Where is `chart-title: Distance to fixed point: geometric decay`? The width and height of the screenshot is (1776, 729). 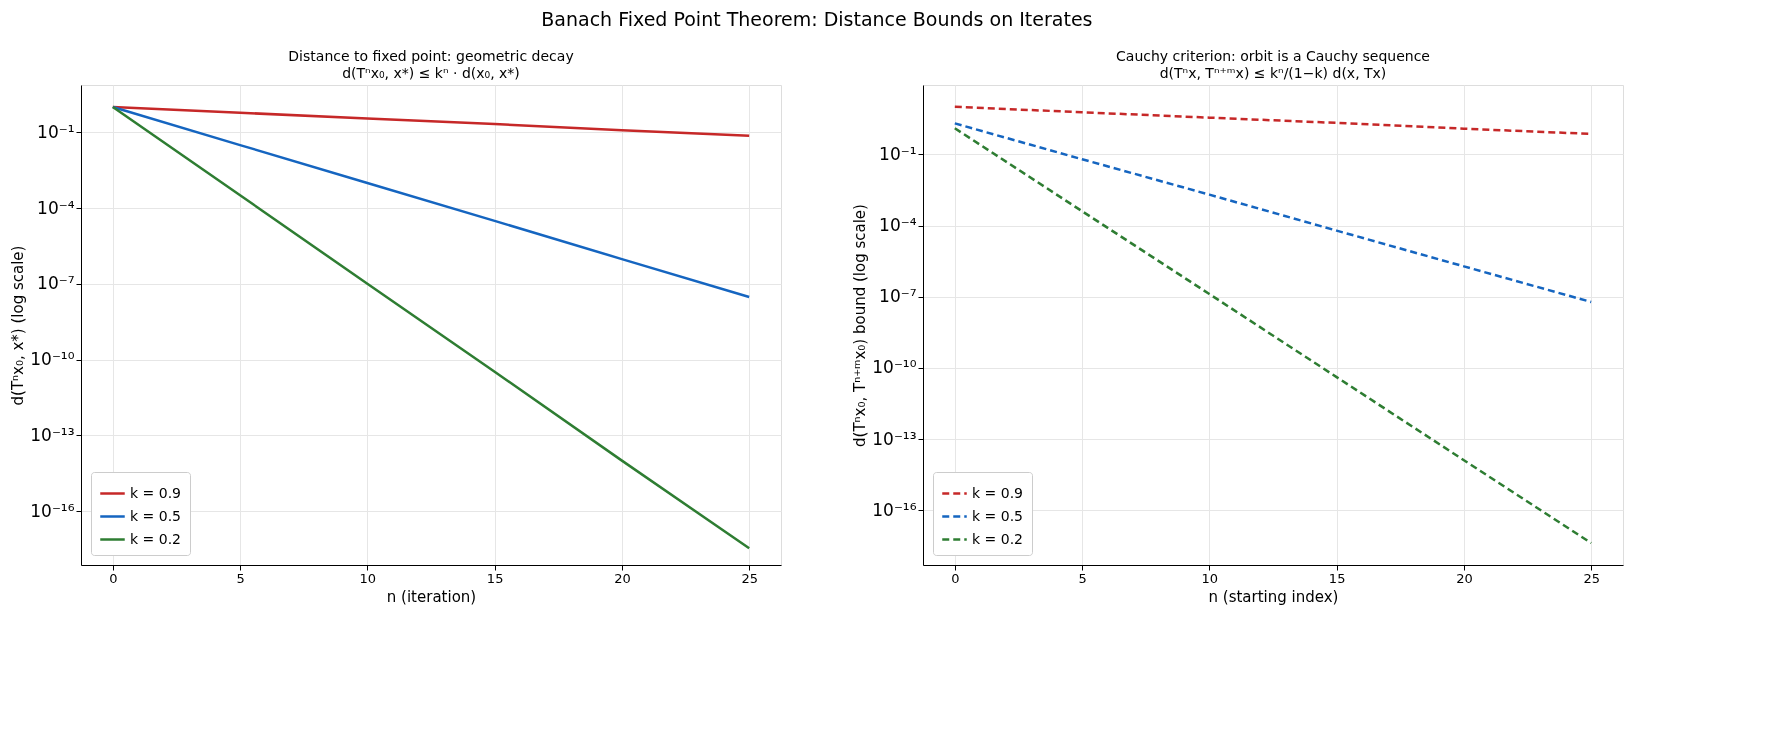
chart-title: Distance to fixed point: geometric decay is located at coordinates (431, 56).